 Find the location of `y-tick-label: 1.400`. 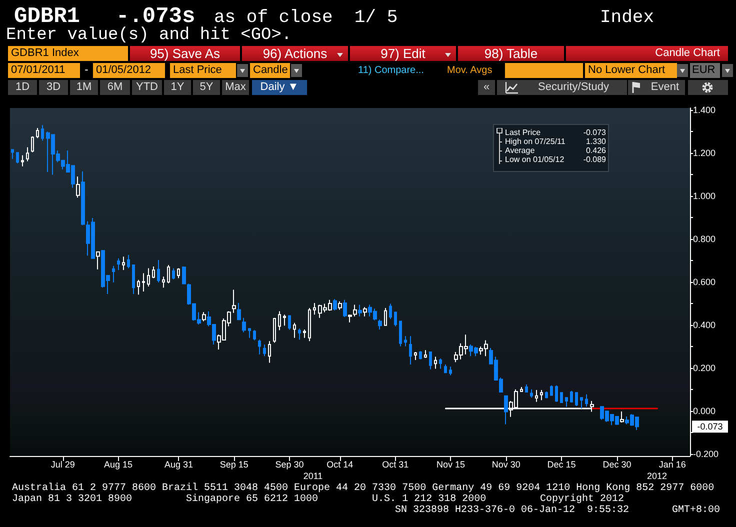

y-tick-label: 1.400 is located at coordinates (704, 110).